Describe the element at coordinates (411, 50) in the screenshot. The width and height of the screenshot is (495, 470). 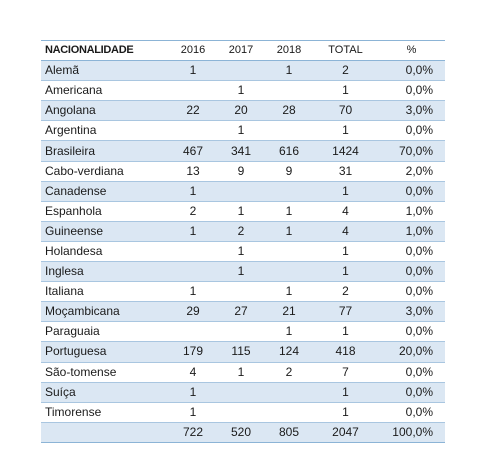
I see `header-percent: %` at that location.